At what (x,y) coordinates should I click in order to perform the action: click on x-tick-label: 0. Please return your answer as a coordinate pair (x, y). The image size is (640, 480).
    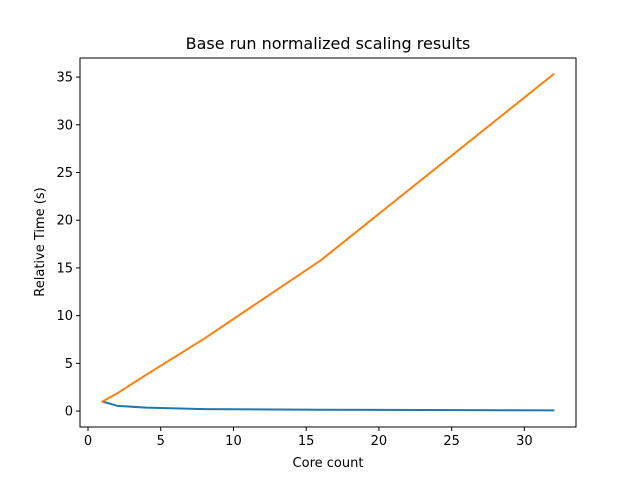
    Looking at the image, I should click on (88, 441).